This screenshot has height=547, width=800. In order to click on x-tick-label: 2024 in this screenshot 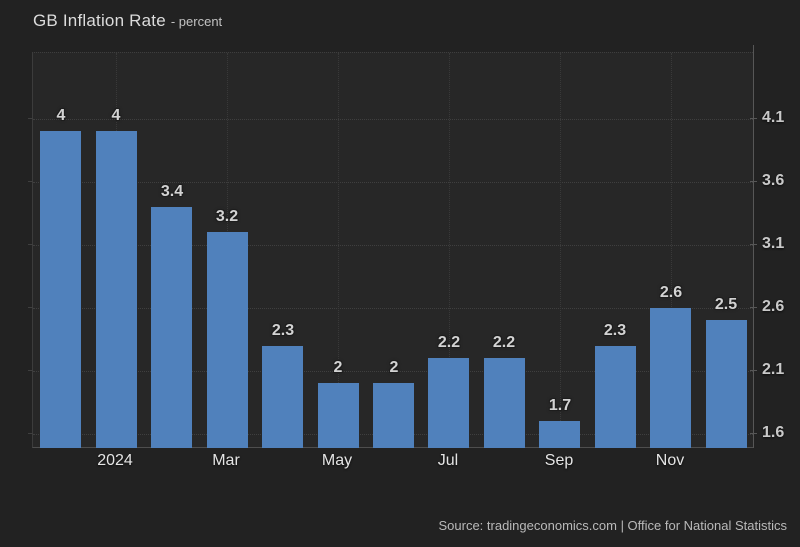, I will do `click(115, 460)`.